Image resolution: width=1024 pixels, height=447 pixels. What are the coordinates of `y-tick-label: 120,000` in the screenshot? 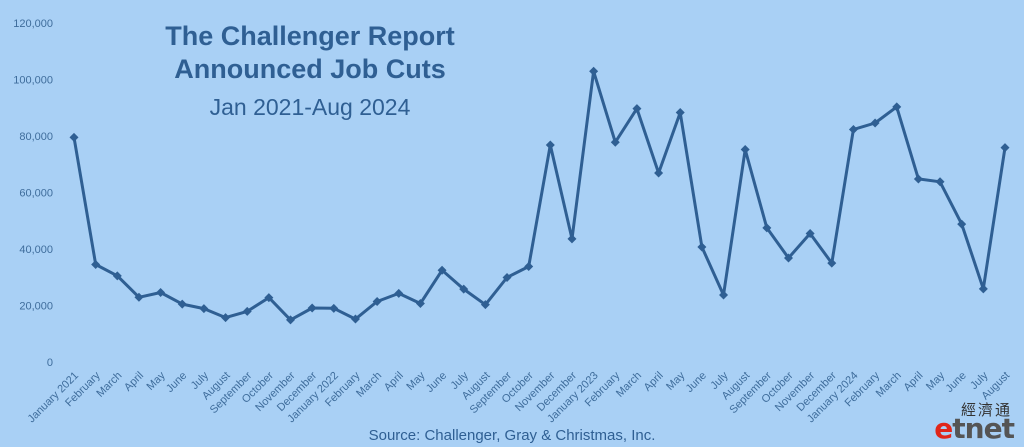 It's located at (33, 24).